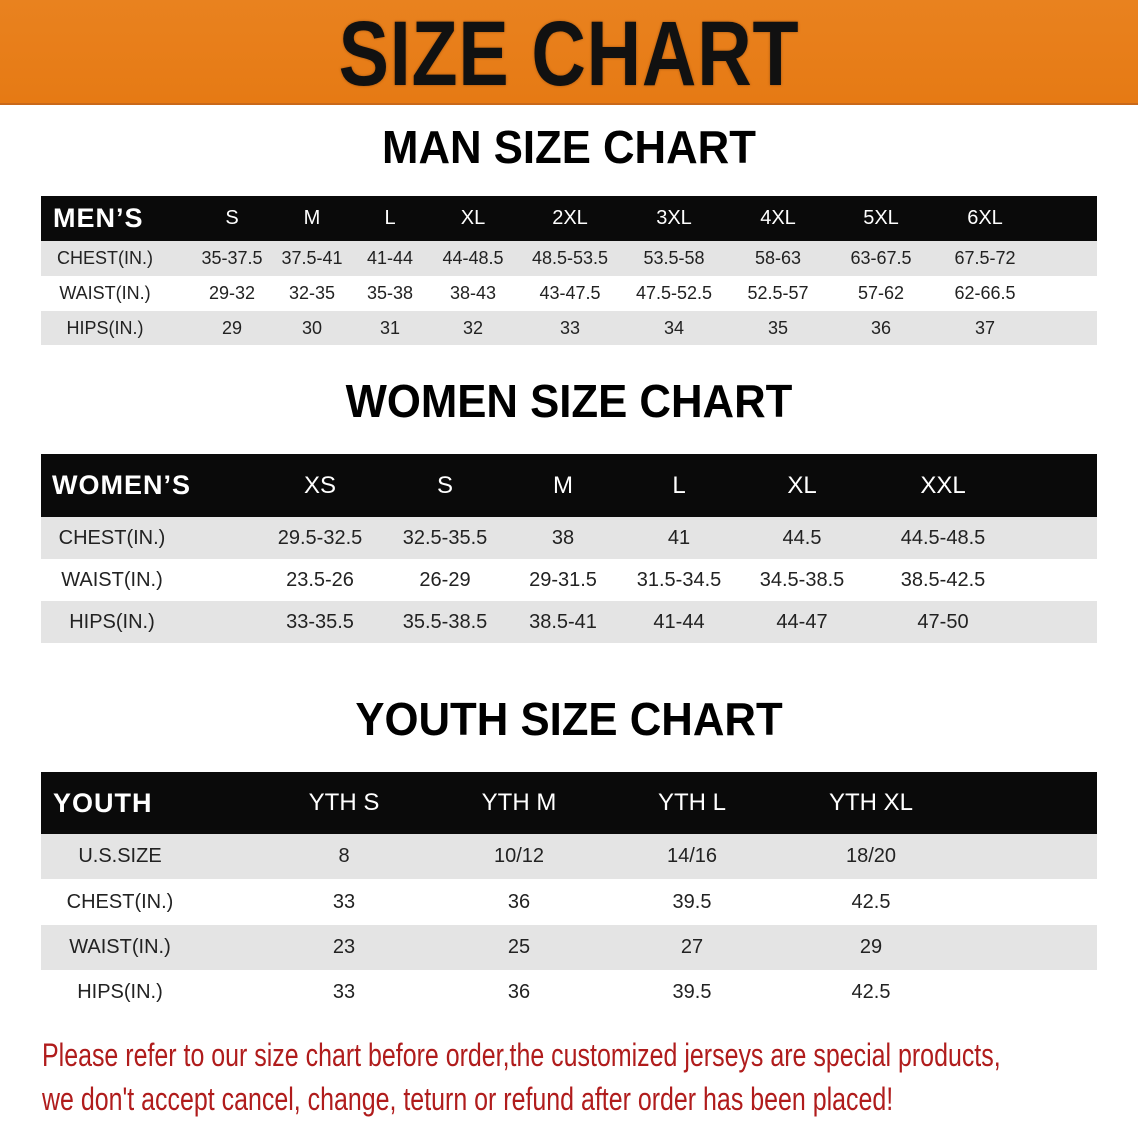 Image resolution: width=1138 pixels, height=1132 pixels. What do you see at coordinates (103, 802) in the screenshot?
I see `table-title-cell: YOUTH` at bounding box center [103, 802].